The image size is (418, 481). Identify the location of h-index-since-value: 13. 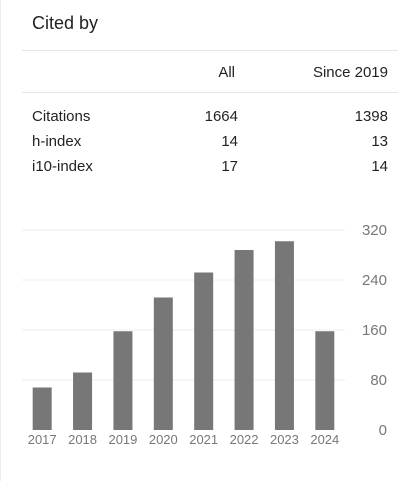
(379, 141).